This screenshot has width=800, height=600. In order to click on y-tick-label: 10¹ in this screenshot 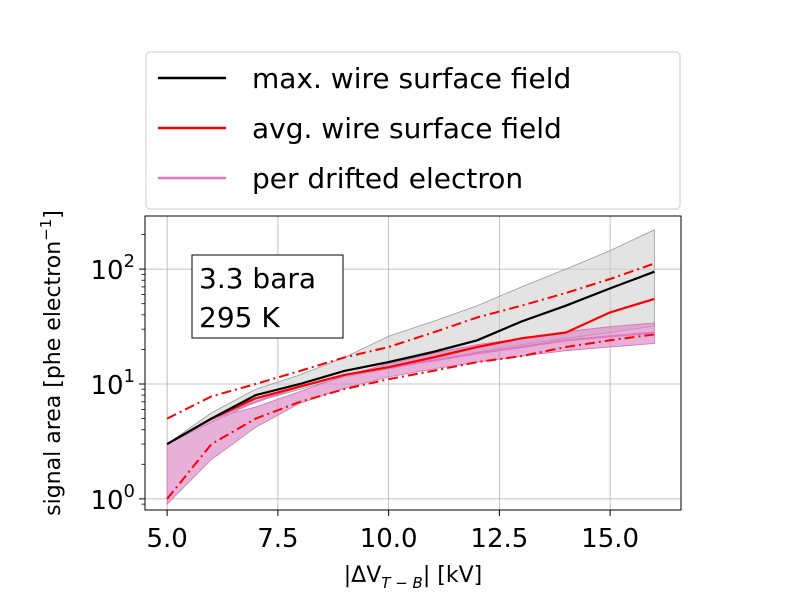, I will do `click(112, 383)`.